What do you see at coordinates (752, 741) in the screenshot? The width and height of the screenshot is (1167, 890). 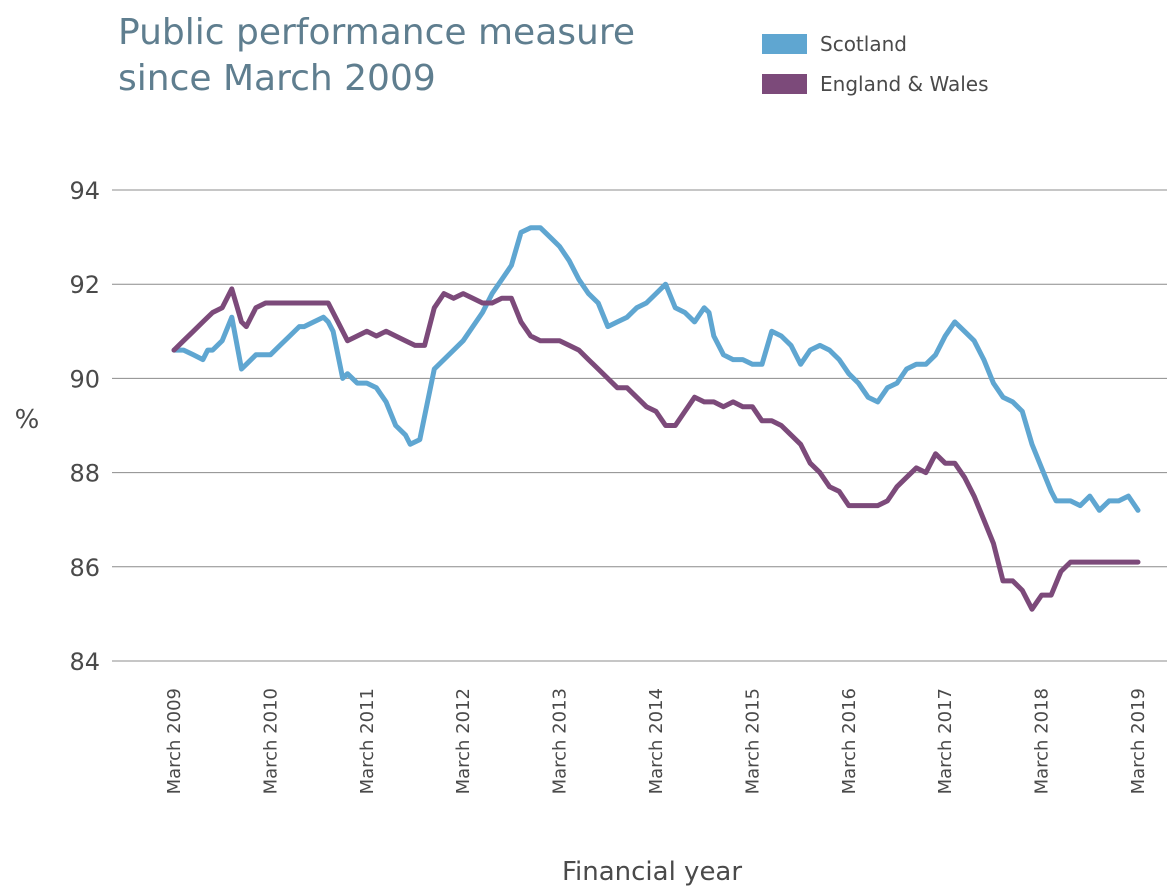 I see `x-tick-label-2015: March 2015` at bounding box center [752, 741].